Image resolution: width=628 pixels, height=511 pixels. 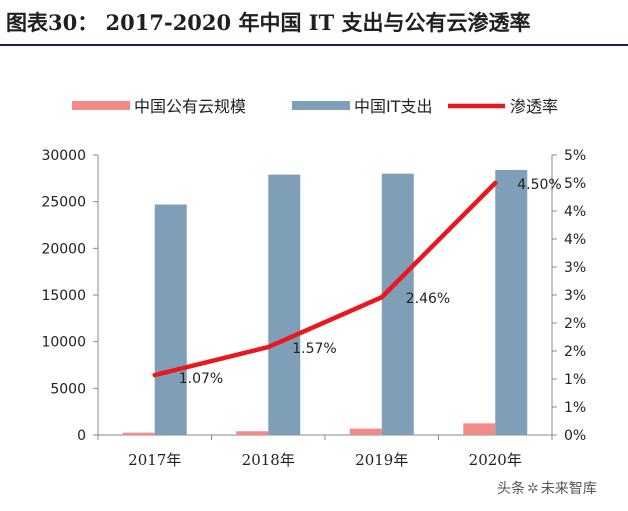 What do you see at coordinates (495, 460) in the screenshot?
I see `x-tick-label: 2020年` at bounding box center [495, 460].